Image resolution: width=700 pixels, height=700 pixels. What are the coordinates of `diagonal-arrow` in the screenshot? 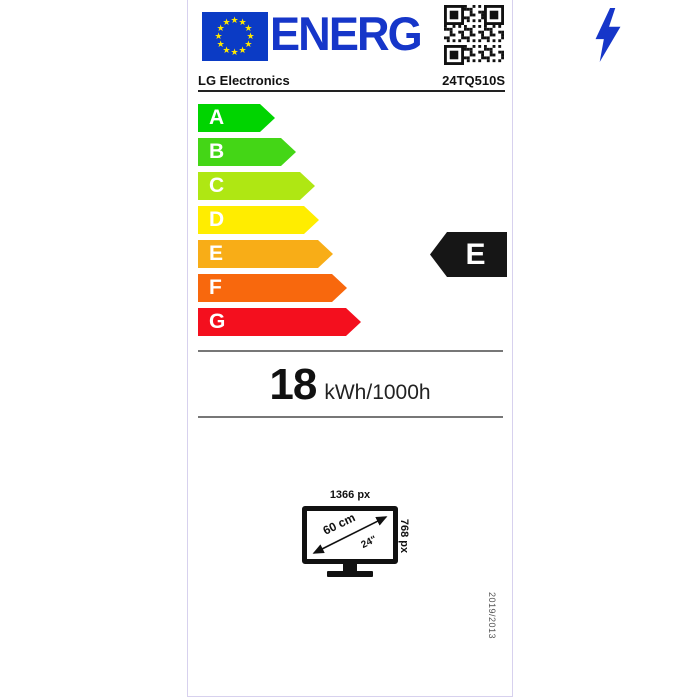 It's located at (350, 535).